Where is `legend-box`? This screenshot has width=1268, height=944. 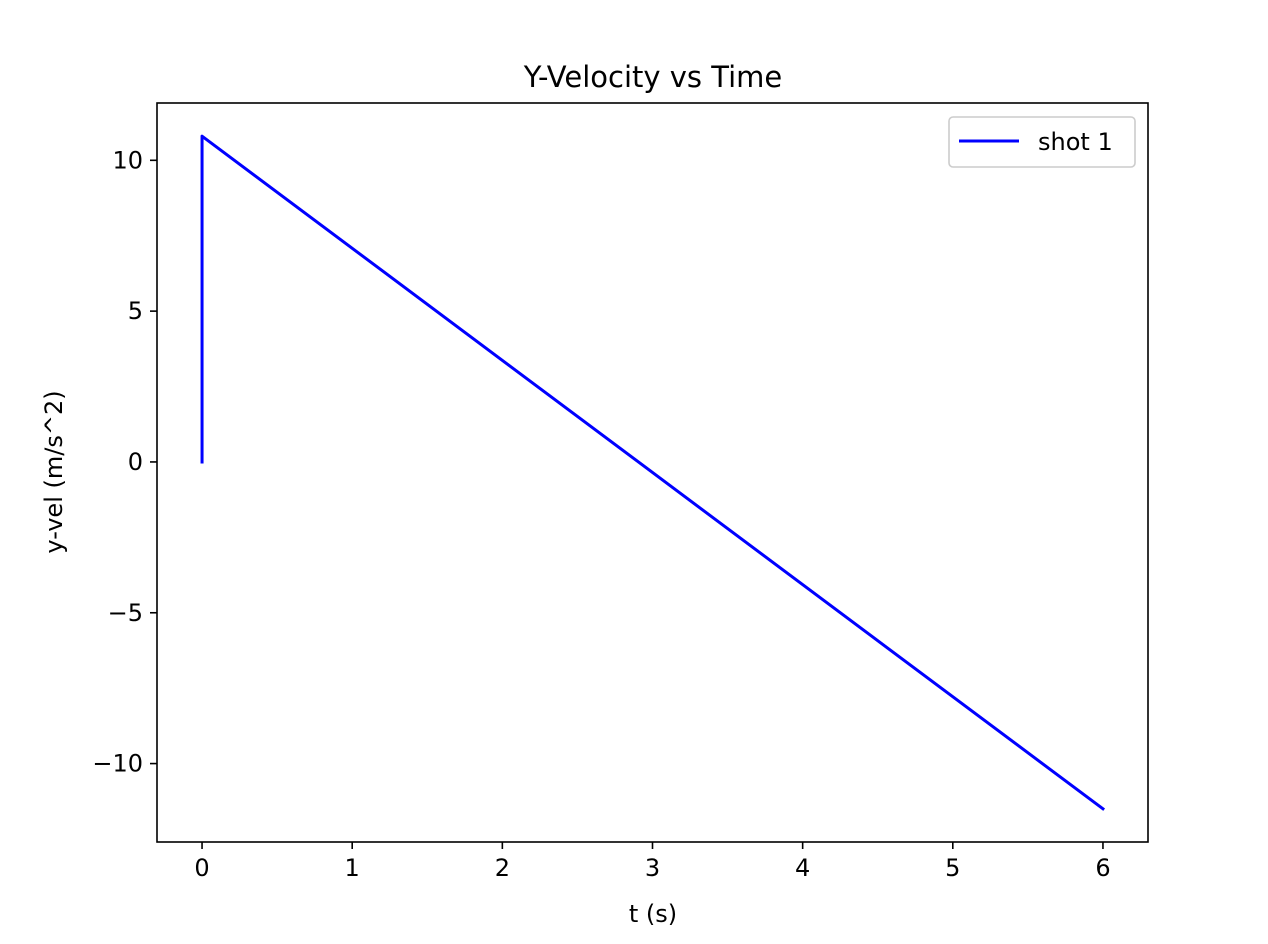 legend-box is located at coordinates (1042, 142).